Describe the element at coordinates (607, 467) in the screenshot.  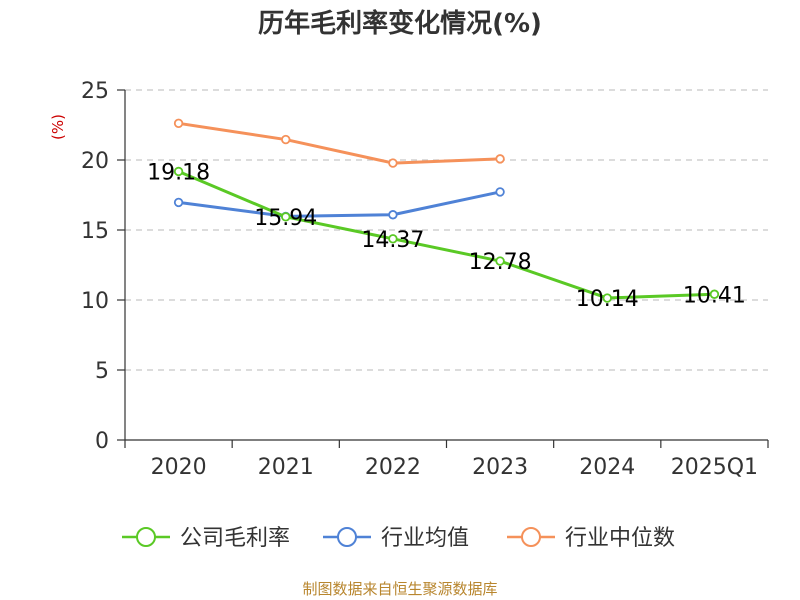
I see `x-tick-label: 2024` at that location.